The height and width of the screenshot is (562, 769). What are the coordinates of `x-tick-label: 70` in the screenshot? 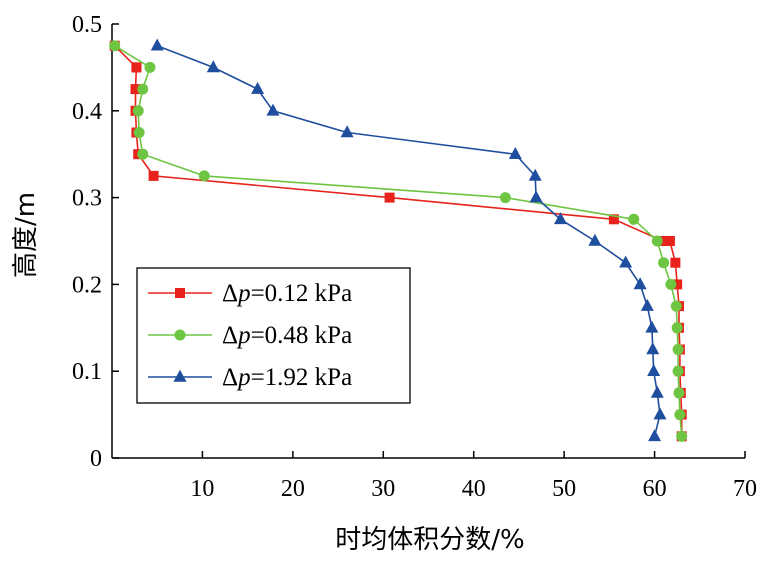 It's located at (745, 489).